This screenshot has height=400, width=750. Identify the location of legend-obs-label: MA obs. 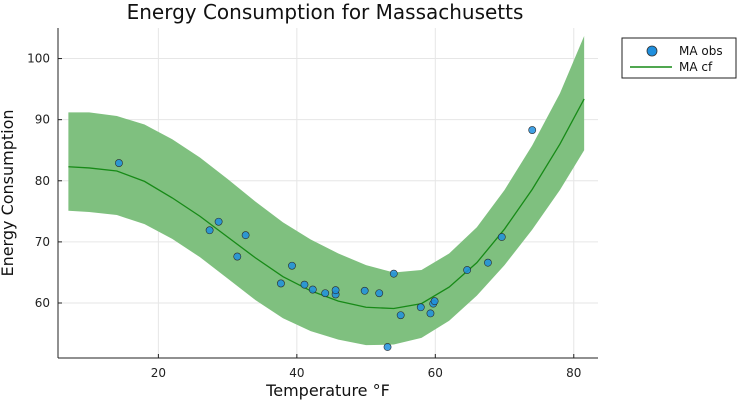
(701, 51).